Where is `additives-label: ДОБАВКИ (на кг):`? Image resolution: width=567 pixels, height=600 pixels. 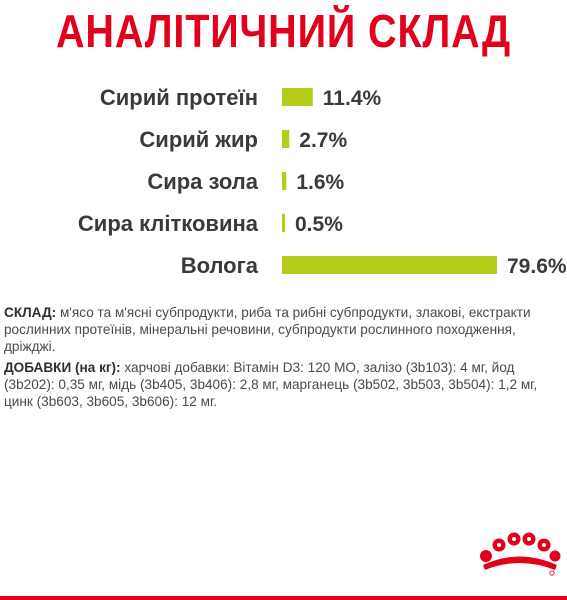
additives-label: ДОБАВКИ (на кг): is located at coordinates (62, 367).